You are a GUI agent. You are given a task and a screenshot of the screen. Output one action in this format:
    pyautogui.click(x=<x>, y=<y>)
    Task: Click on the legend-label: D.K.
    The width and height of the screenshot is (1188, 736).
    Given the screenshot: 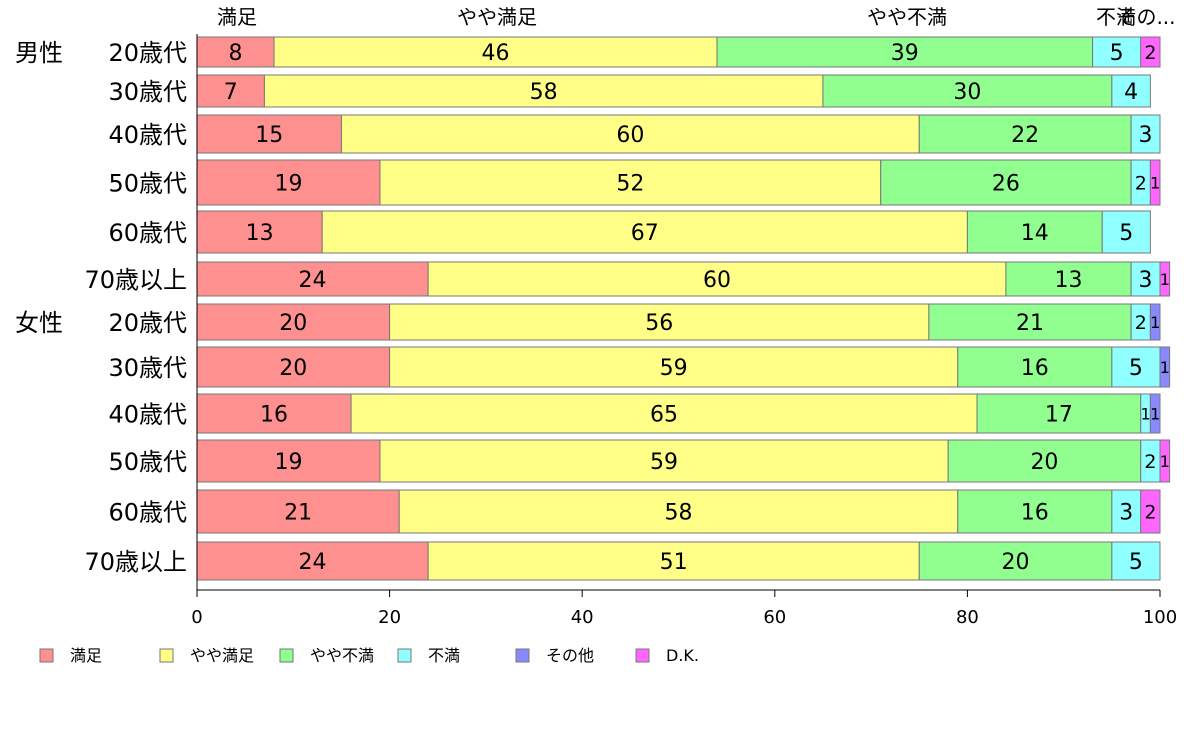 What is the action you would take?
    pyautogui.click(x=682, y=655)
    